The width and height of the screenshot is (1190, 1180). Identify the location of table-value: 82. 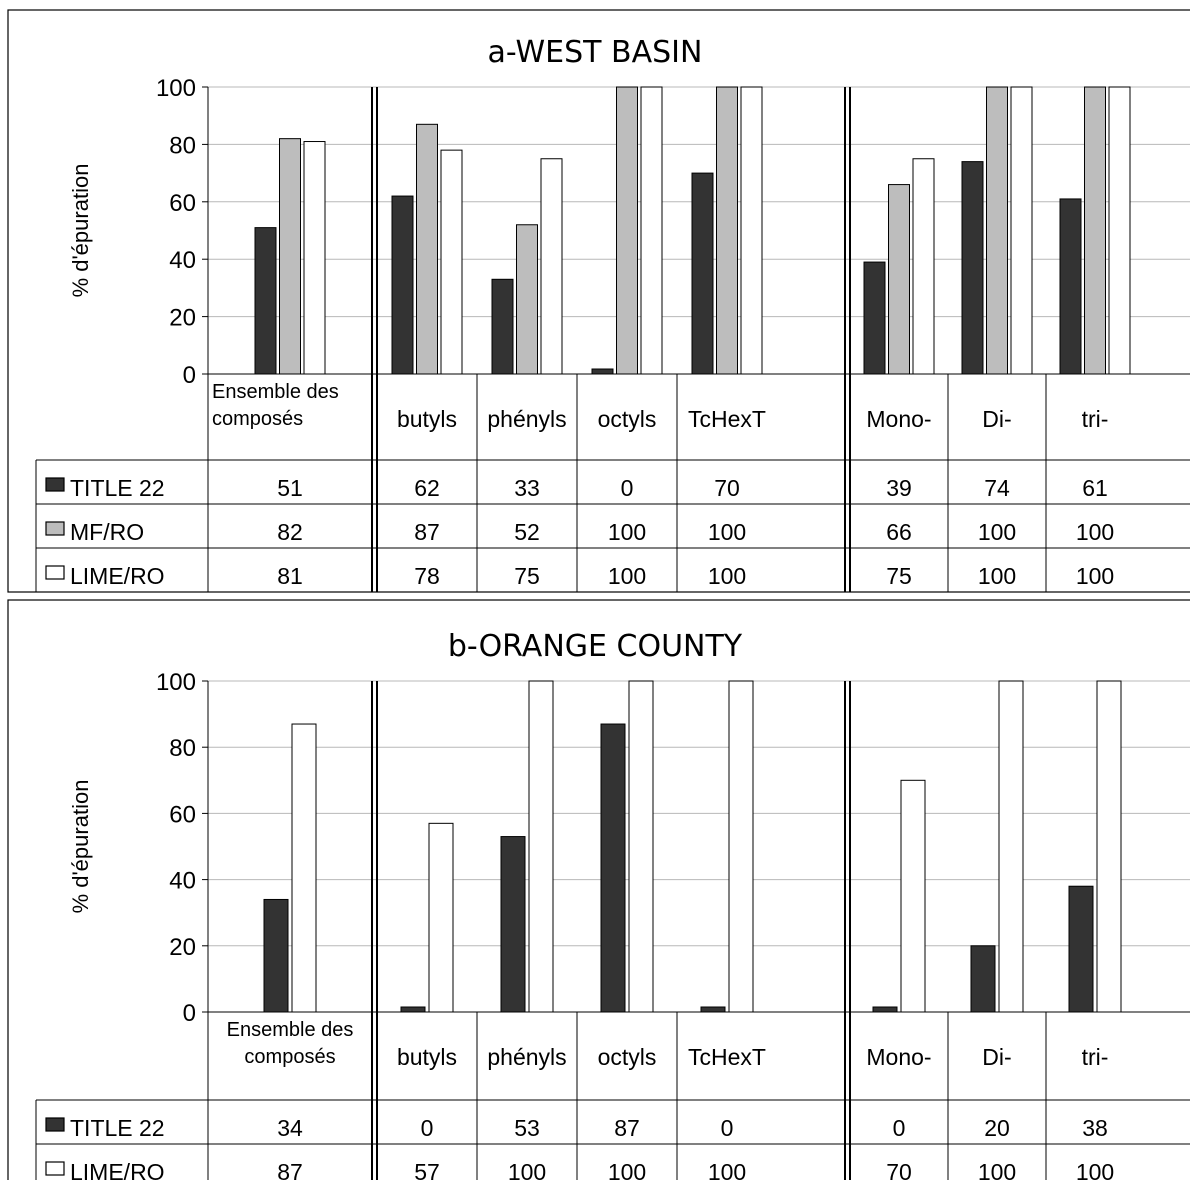
(290, 532).